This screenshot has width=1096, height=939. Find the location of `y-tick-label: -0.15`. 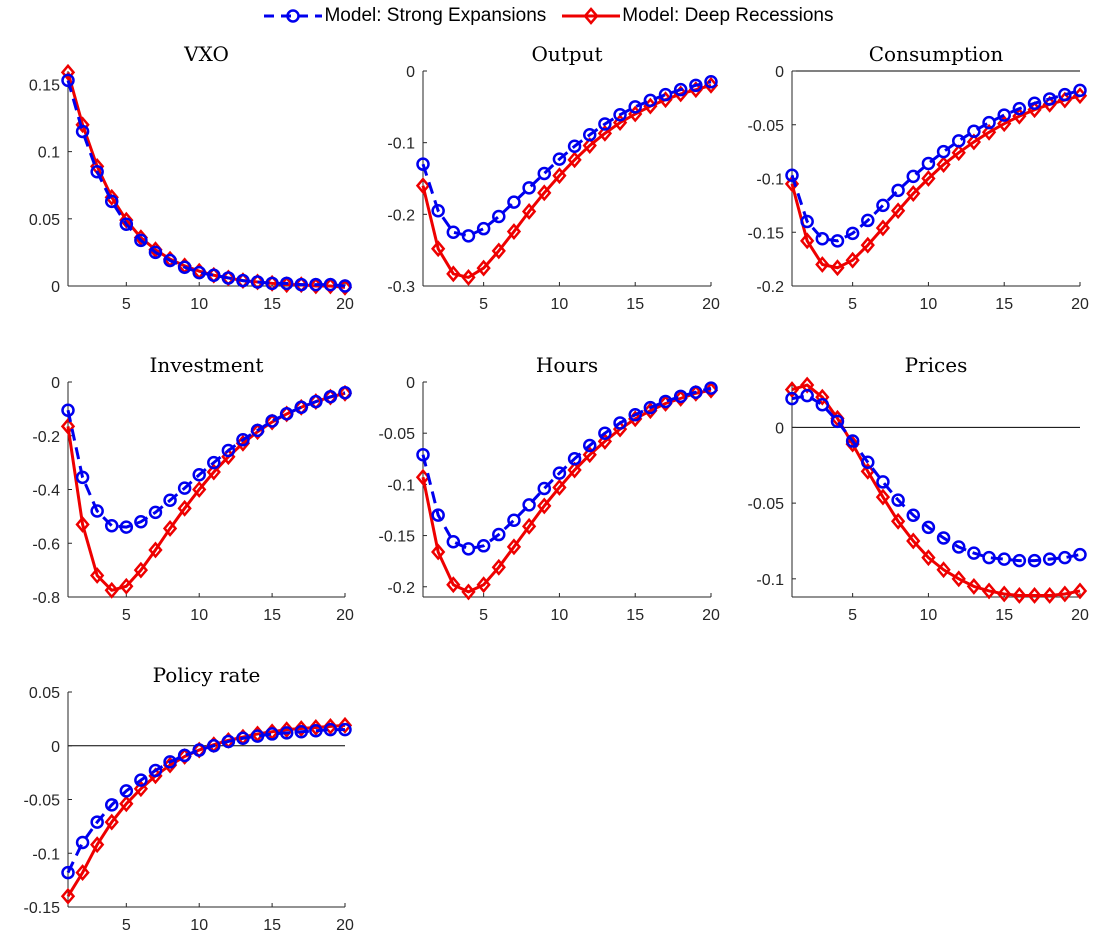

y-tick-label: -0.15 is located at coordinates (766, 233).